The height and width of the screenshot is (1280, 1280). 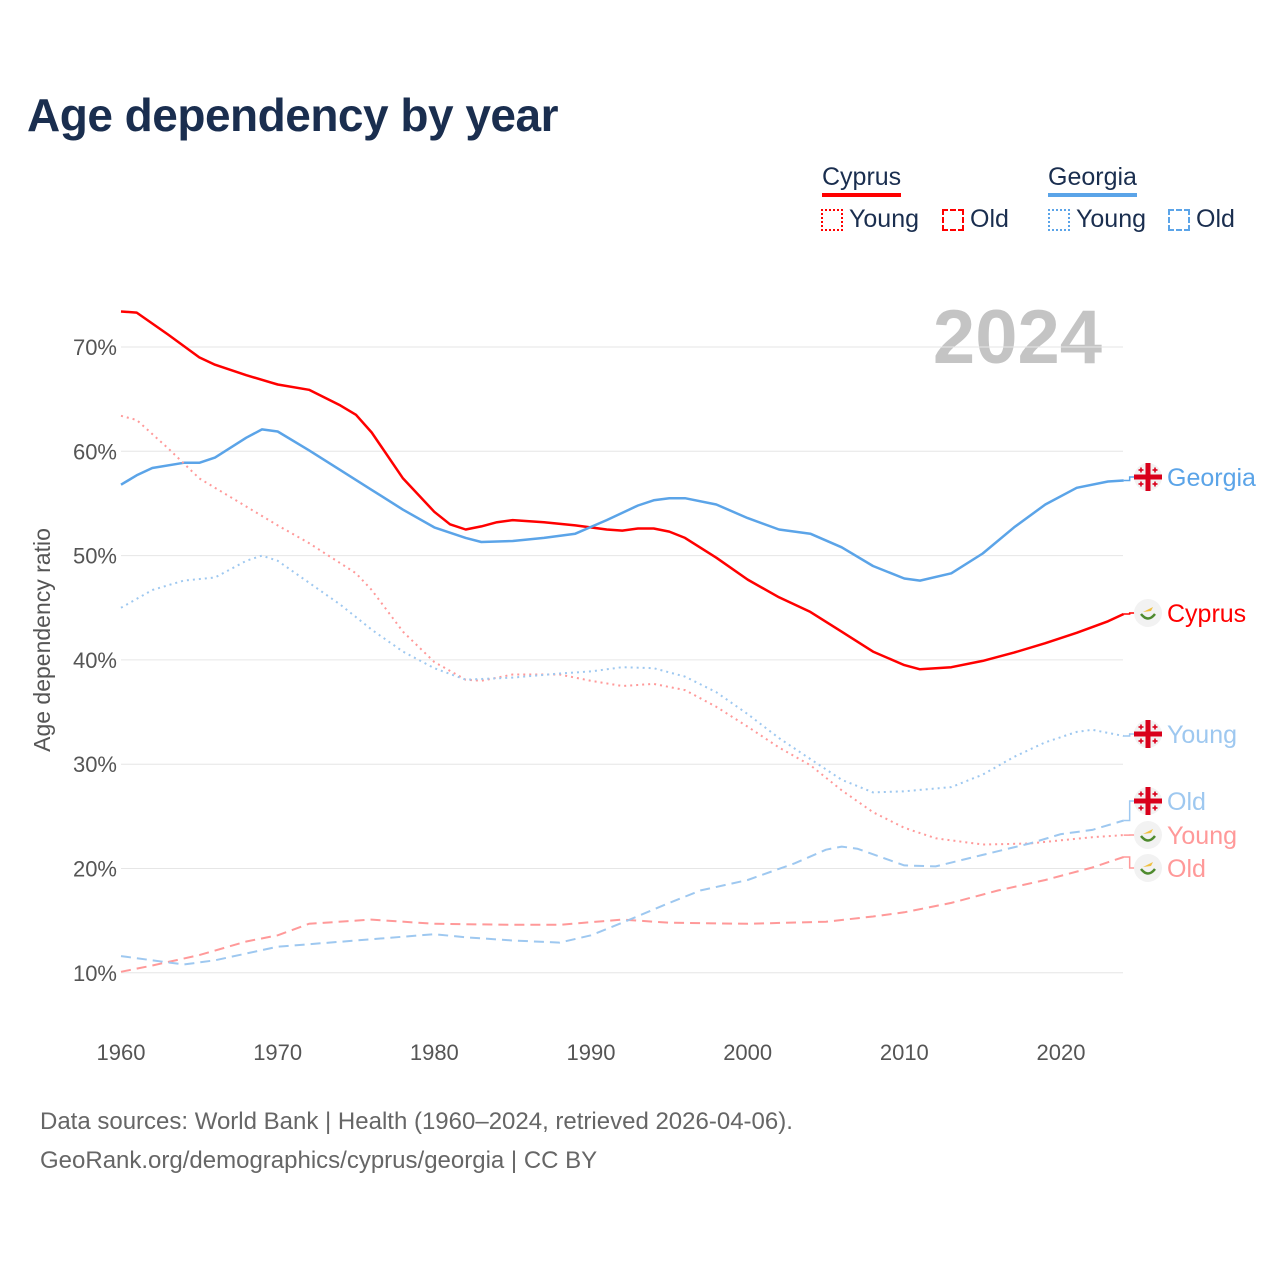 I want to click on x-tick-label: 1990, so click(x=591, y=1052).